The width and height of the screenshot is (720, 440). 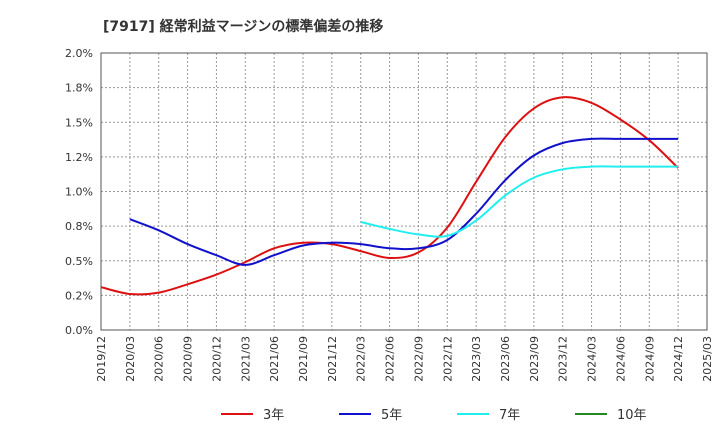 What do you see at coordinates (632, 415) in the screenshot?
I see `legend-label-4: 10年` at bounding box center [632, 415].